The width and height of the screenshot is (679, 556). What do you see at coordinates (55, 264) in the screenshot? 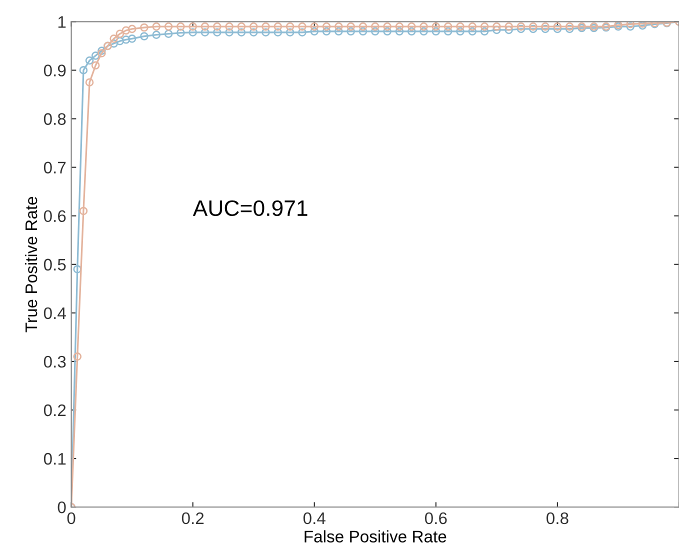
I see `y-tick-label: 0.5` at bounding box center [55, 264].